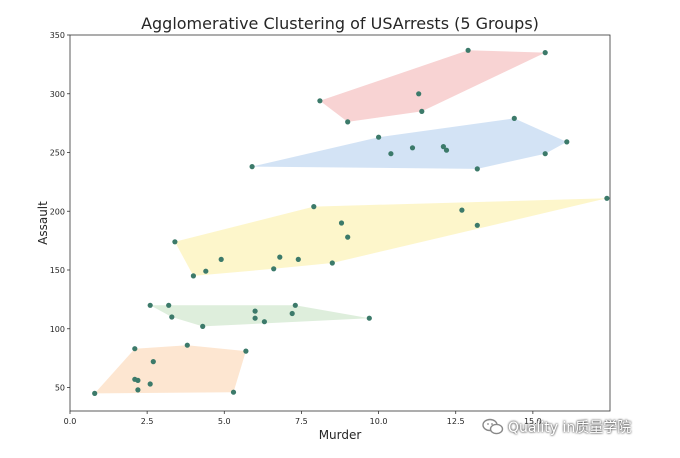 Image resolution: width=680 pixels, height=458 pixels. I want to click on x-tick-label: 12.5, so click(456, 421).